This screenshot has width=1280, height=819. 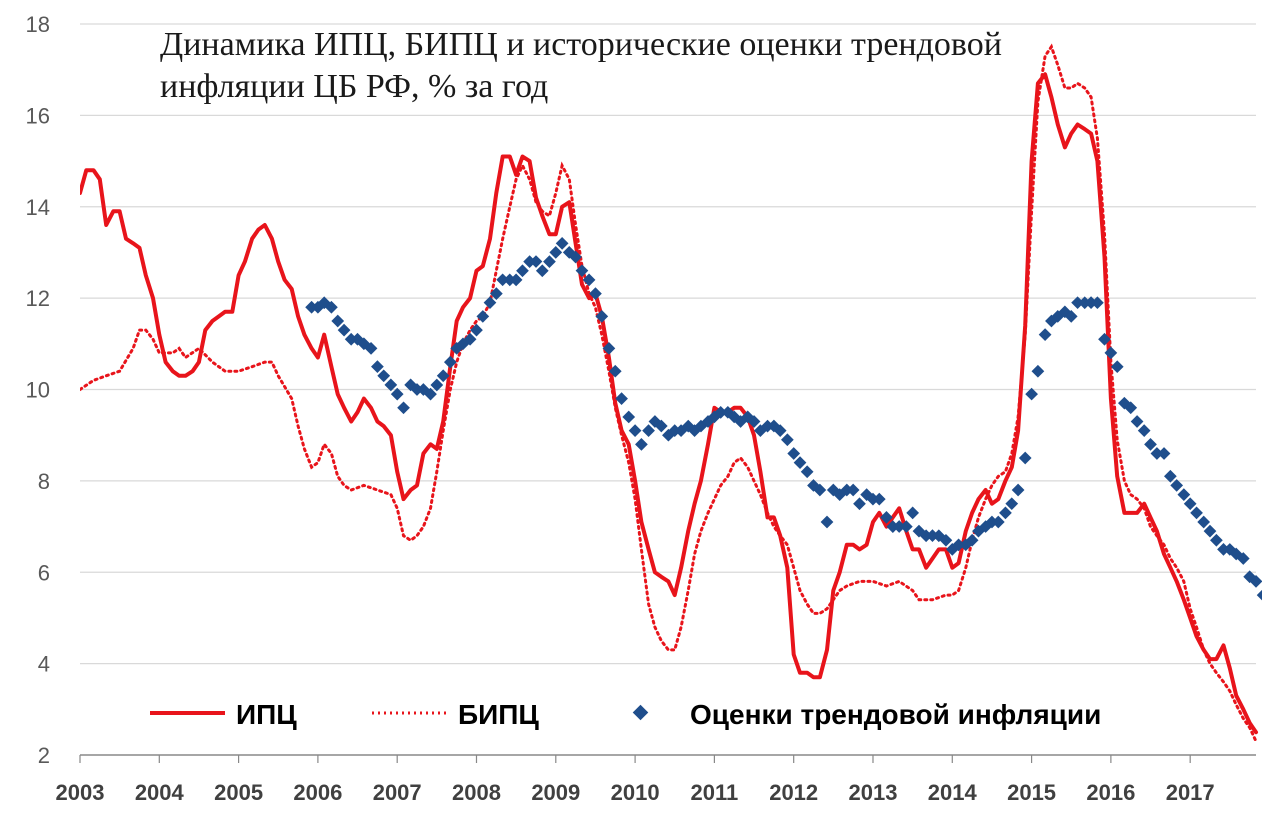 I want to click on x-tick-label: 2013, so click(x=873, y=792).